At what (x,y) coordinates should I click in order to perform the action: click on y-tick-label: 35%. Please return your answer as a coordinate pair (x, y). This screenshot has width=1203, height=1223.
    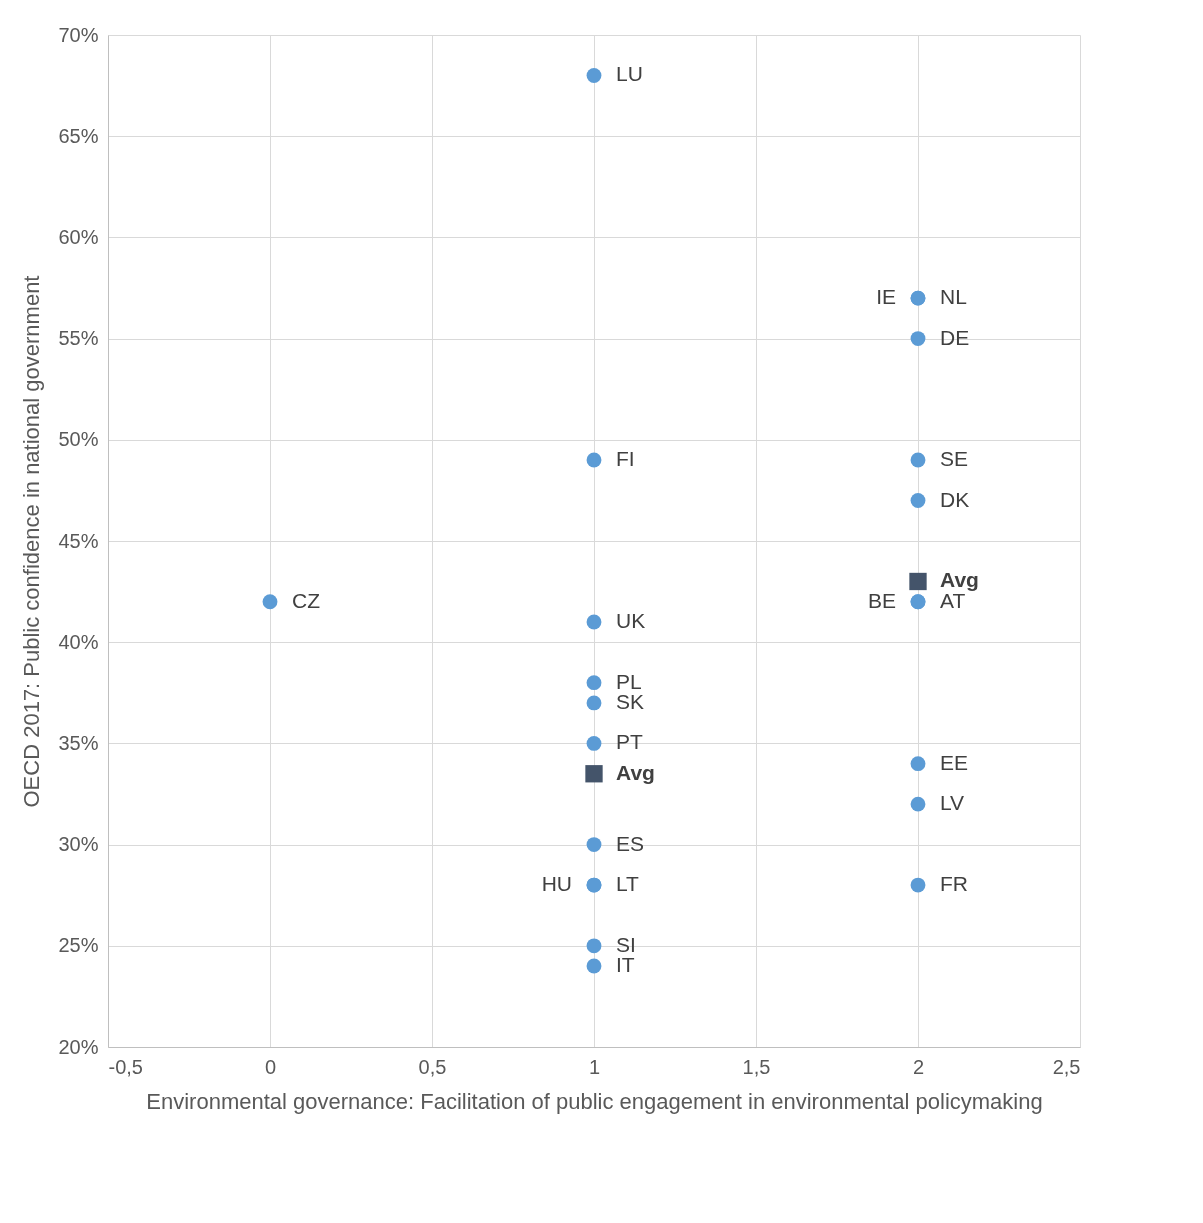
    Looking at the image, I should click on (78, 742).